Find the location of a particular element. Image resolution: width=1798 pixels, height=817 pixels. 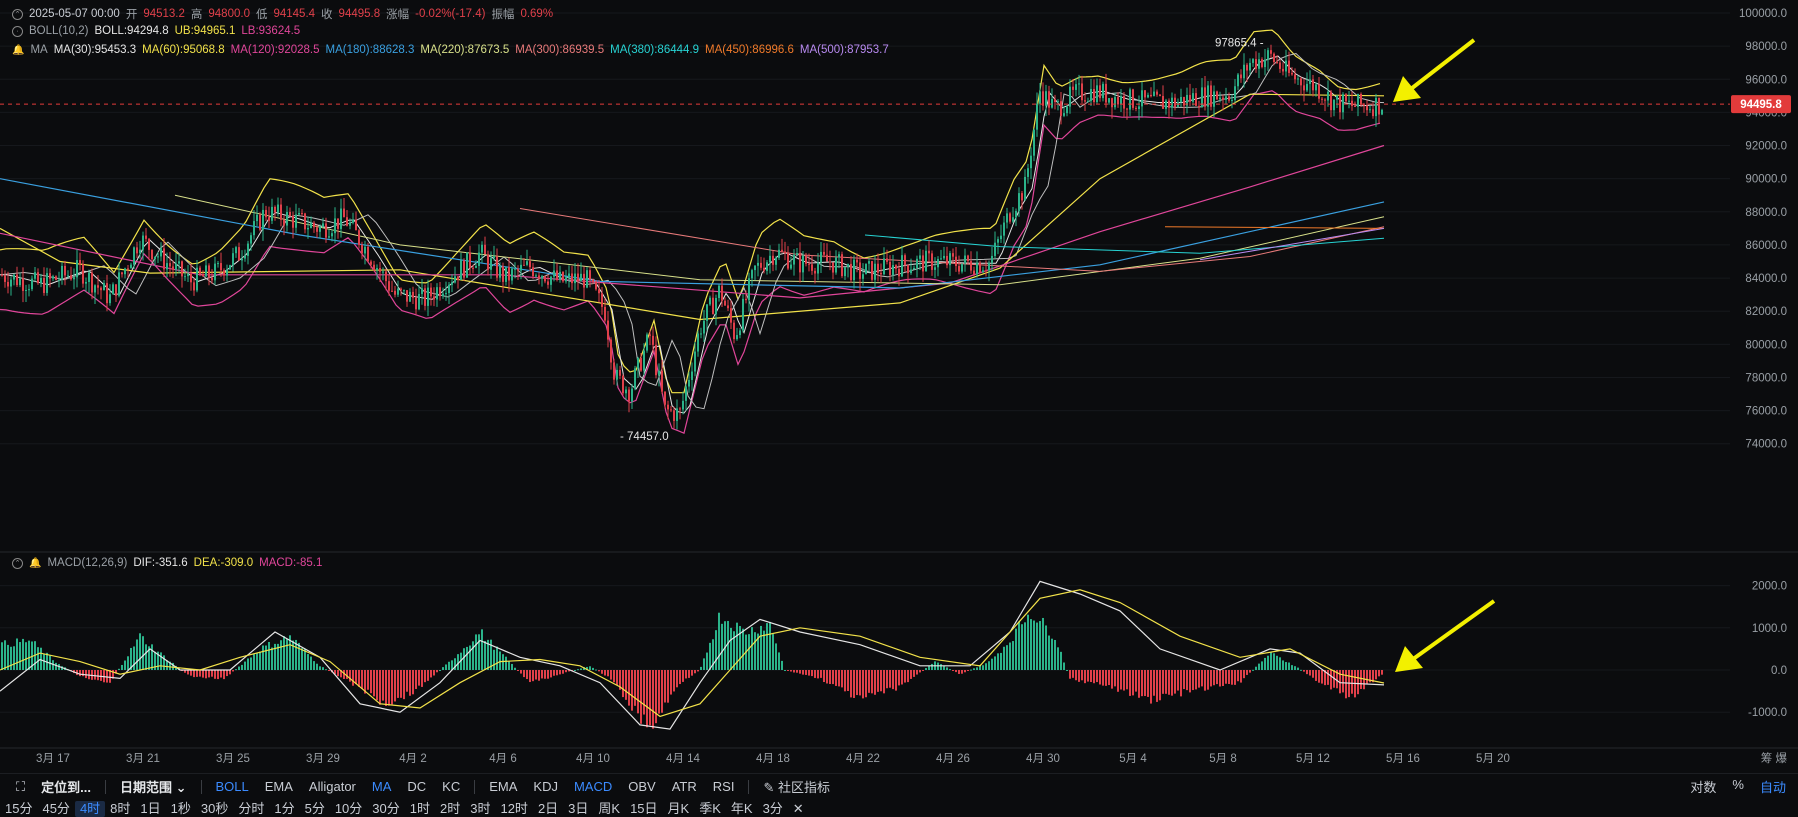

timeframe-item: 1时 is located at coordinates (419, 808).